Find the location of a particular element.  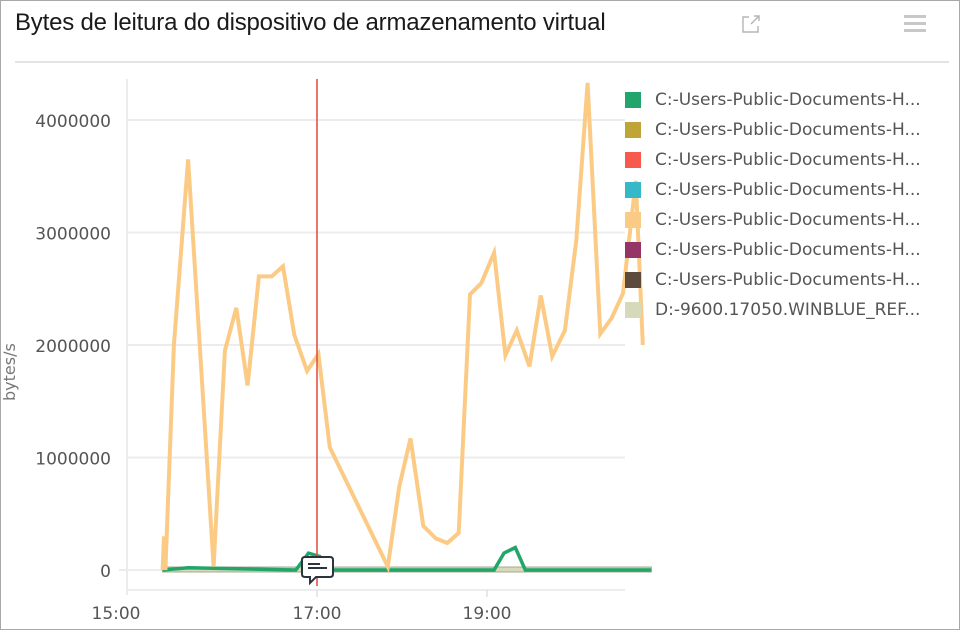

hamburger-menu-icon is located at coordinates (916, 24).